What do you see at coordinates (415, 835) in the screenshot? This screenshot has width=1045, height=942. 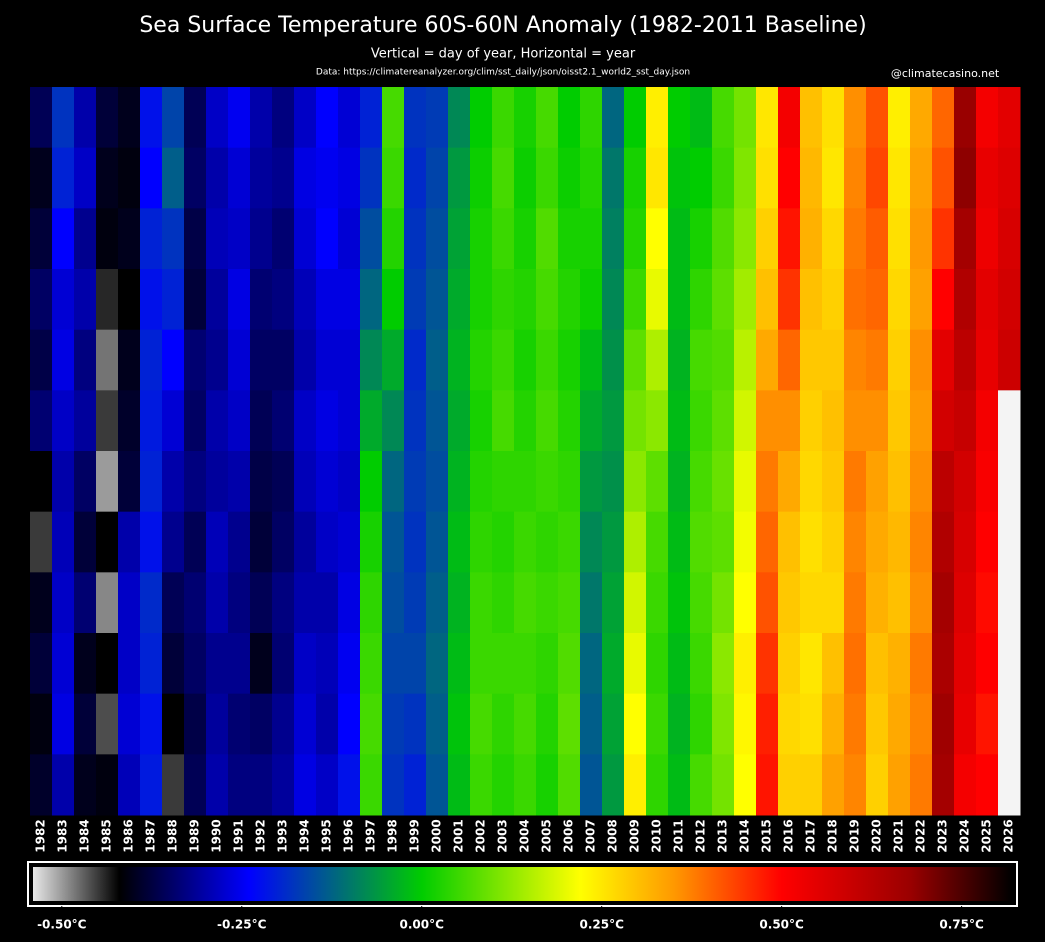 I see `x-tick-label: 1999` at bounding box center [415, 835].